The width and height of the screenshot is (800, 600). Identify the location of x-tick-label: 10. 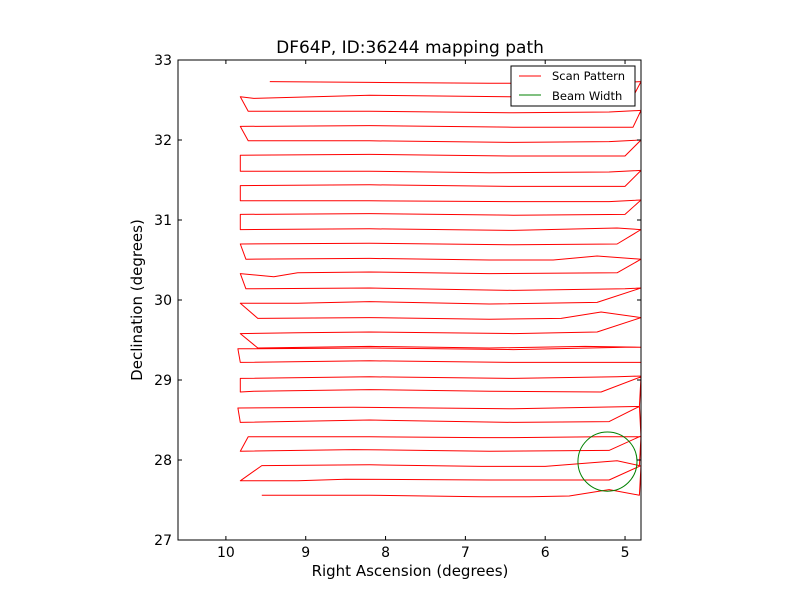
(226, 553).